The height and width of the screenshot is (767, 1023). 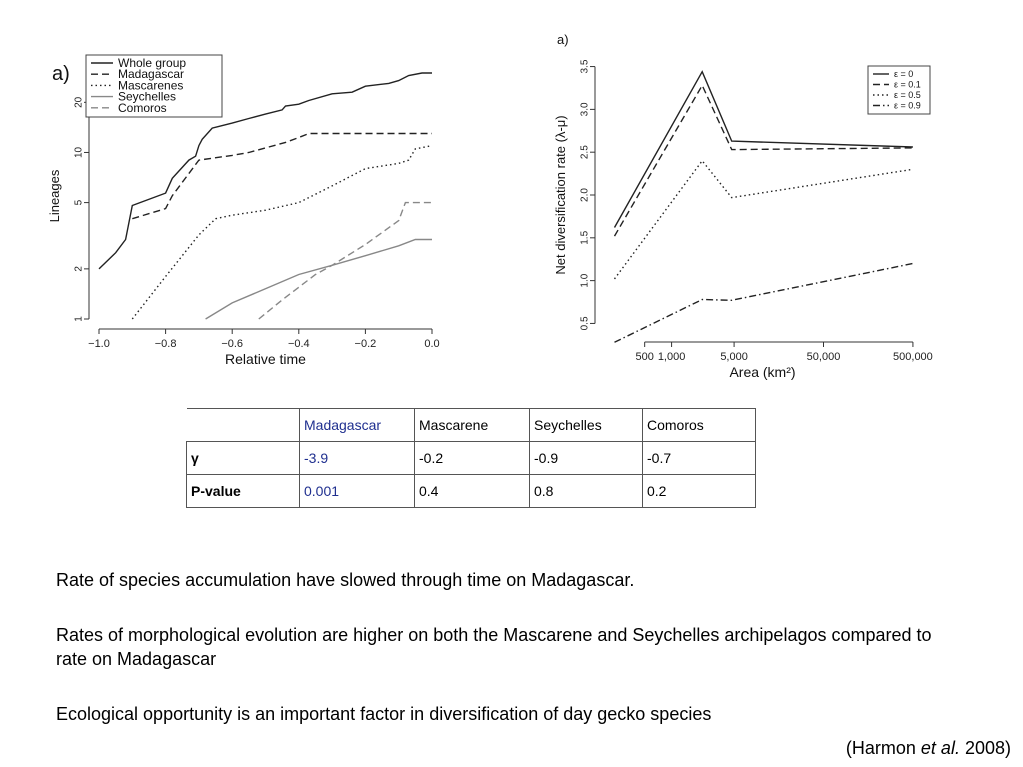 I want to click on y-axis-label: Lineages, so click(x=54, y=195).